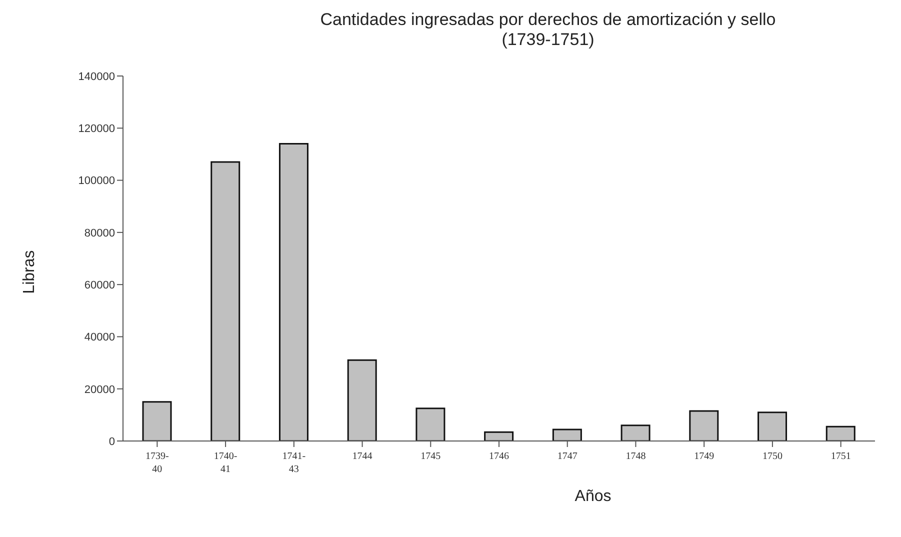 The width and height of the screenshot is (901, 537). I want to click on x-tick-label: 1739-40, so click(157, 463).